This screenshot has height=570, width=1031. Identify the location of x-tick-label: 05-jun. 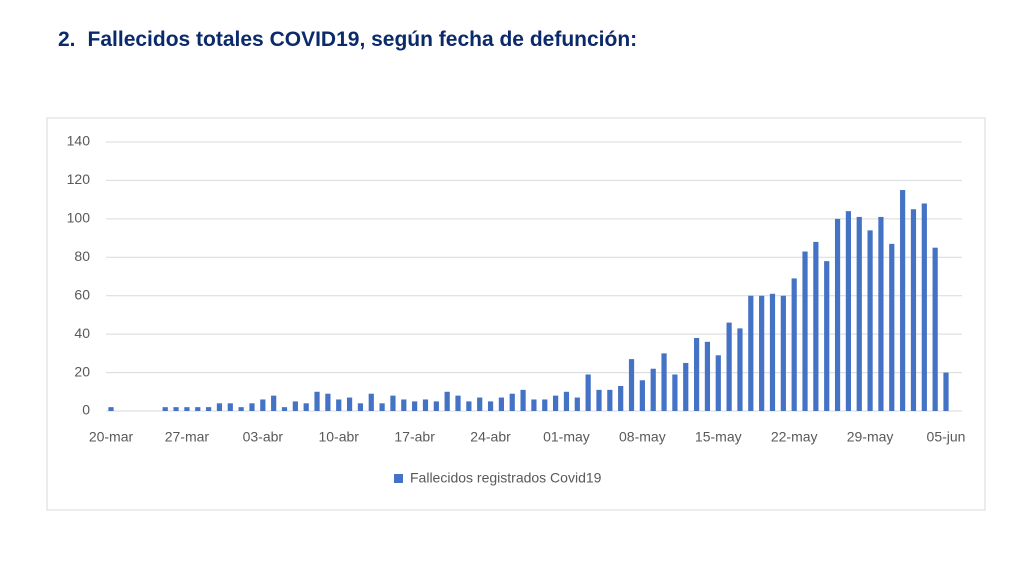
(946, 437).